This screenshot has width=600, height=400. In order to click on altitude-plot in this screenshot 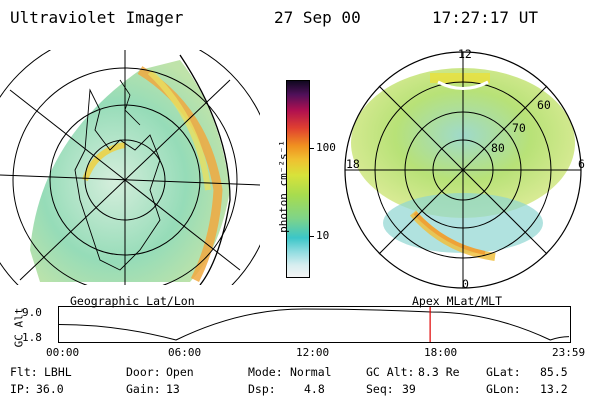, I will do `click(314, 324)`.